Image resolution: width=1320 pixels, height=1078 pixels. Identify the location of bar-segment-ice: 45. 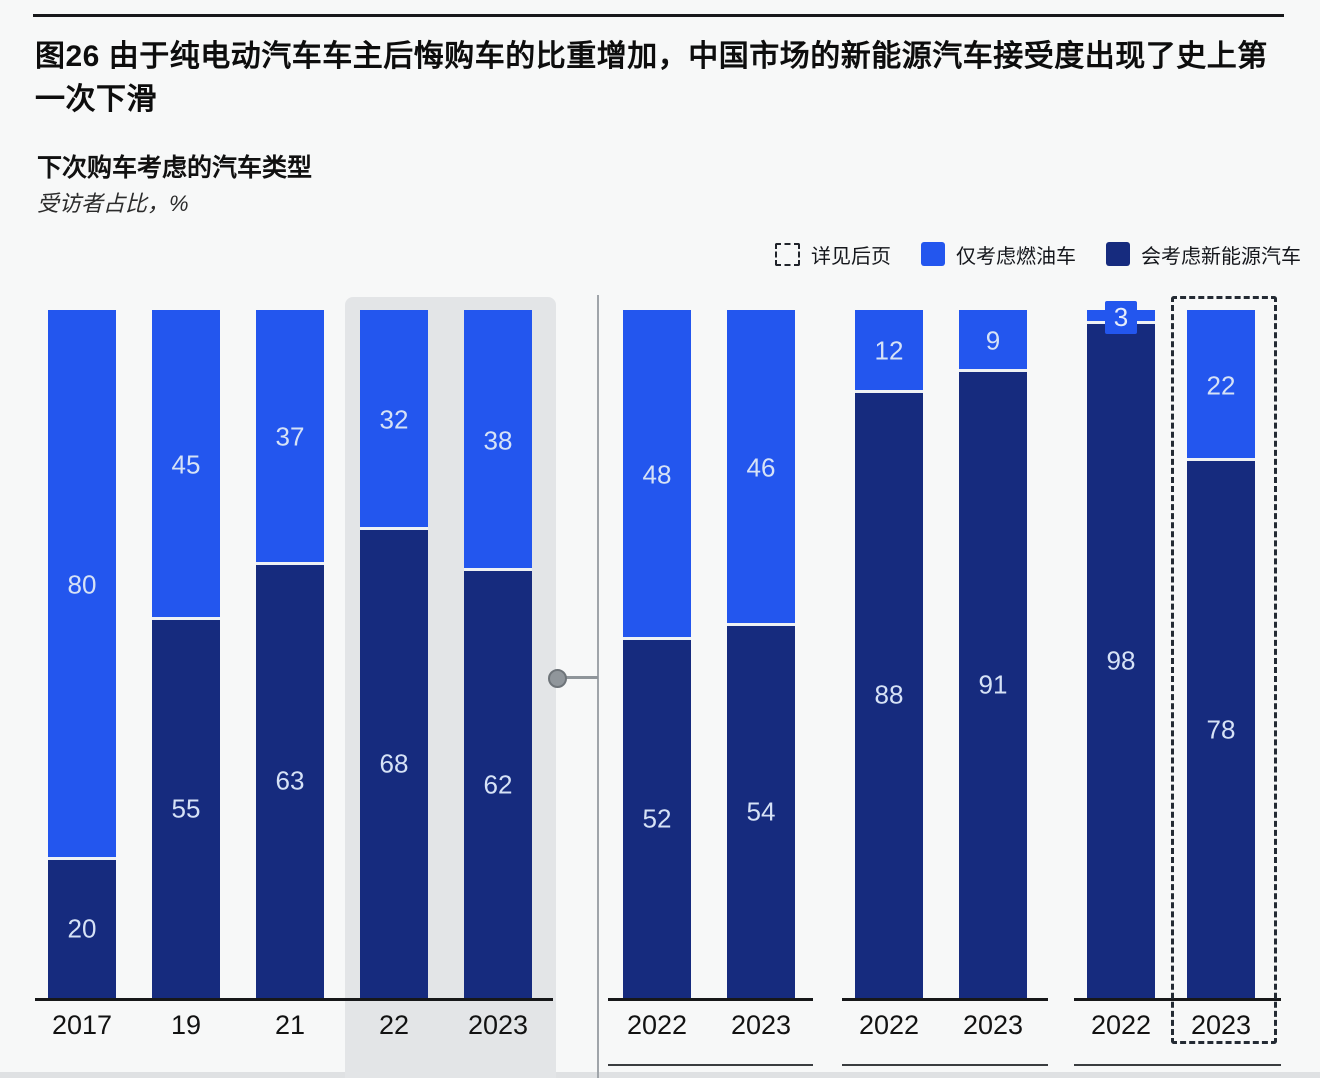
(186, 465).